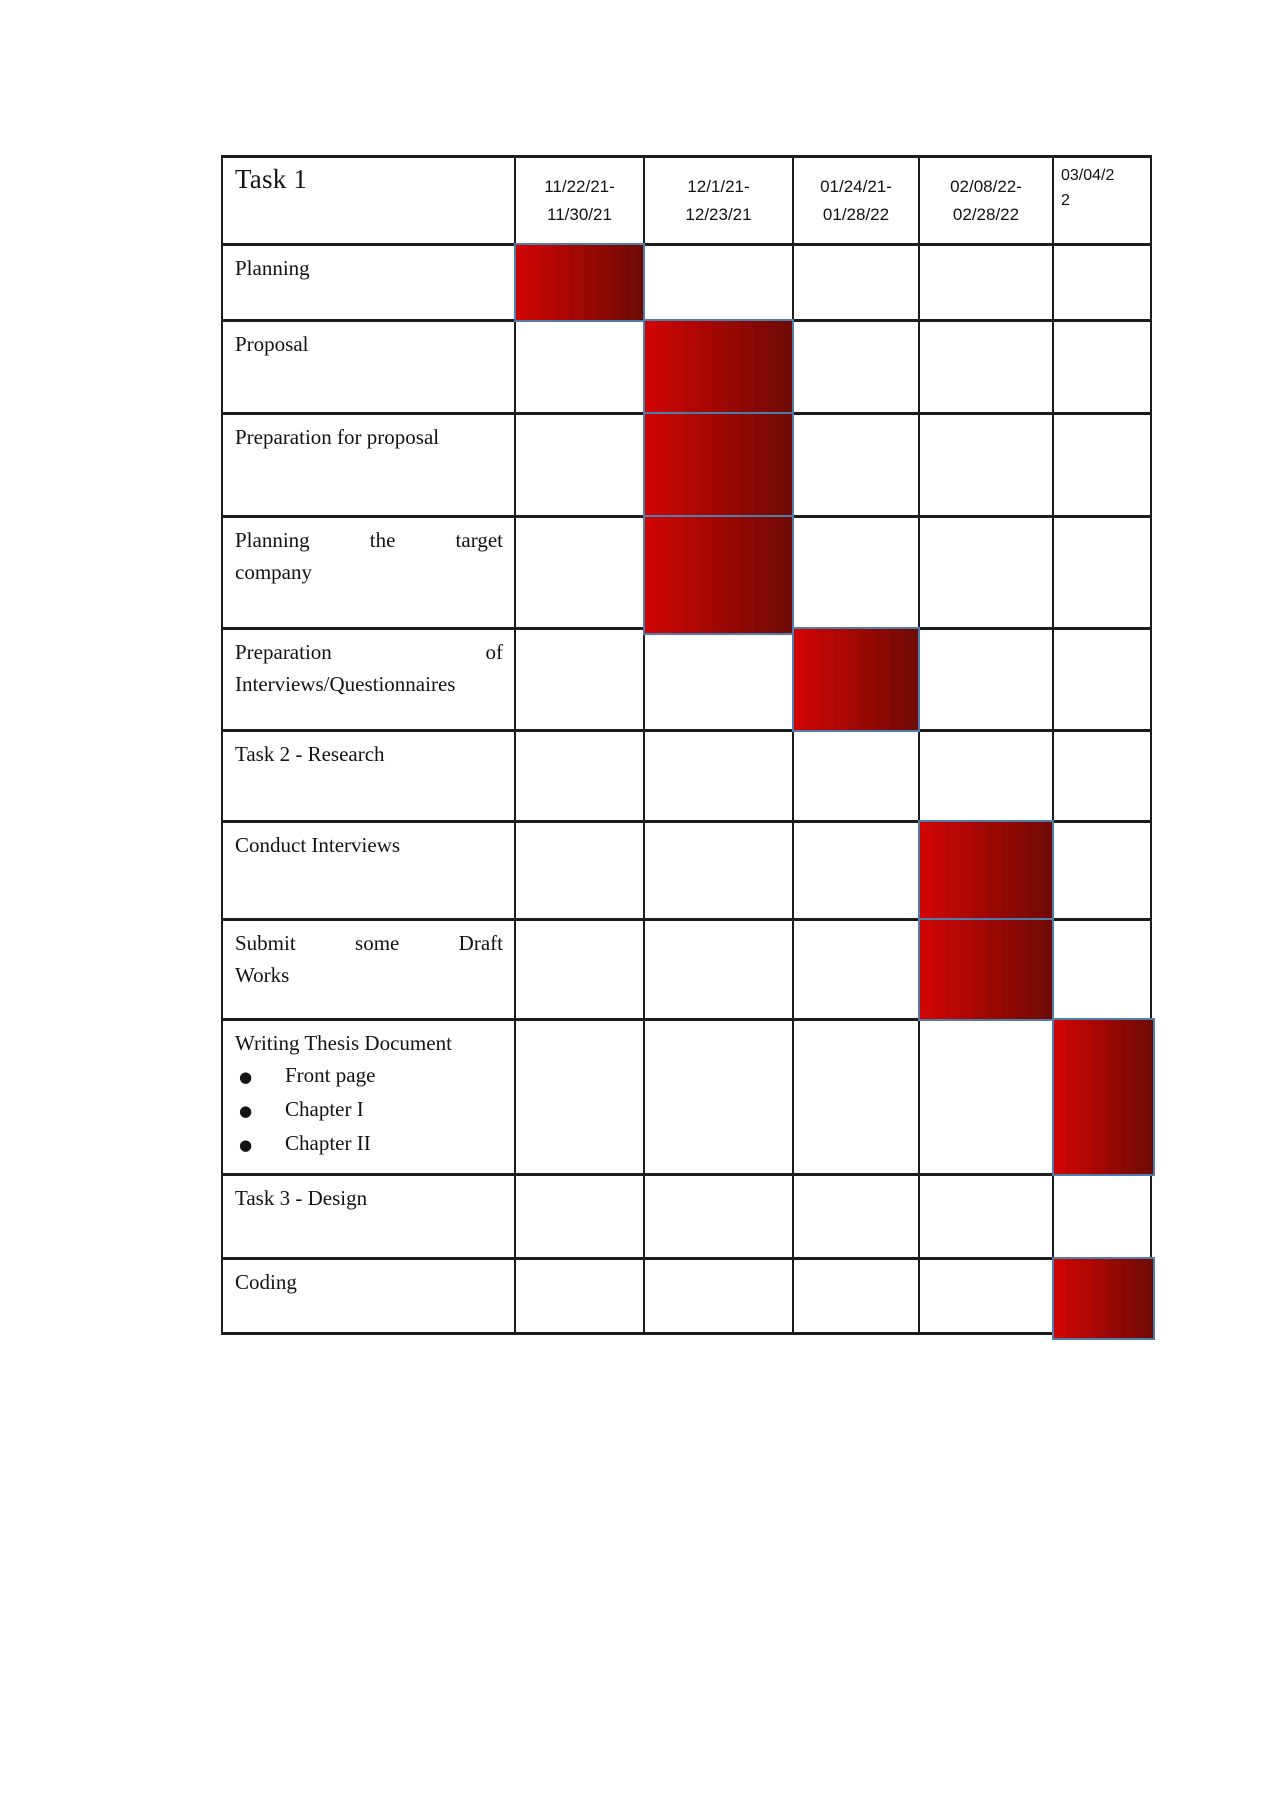 This screenshot has width=1280, height=1811. Describe the element at coordinates (368, 776) in the screenshot. I see `task-label-task2-research: Task 2 - Research` at that location.